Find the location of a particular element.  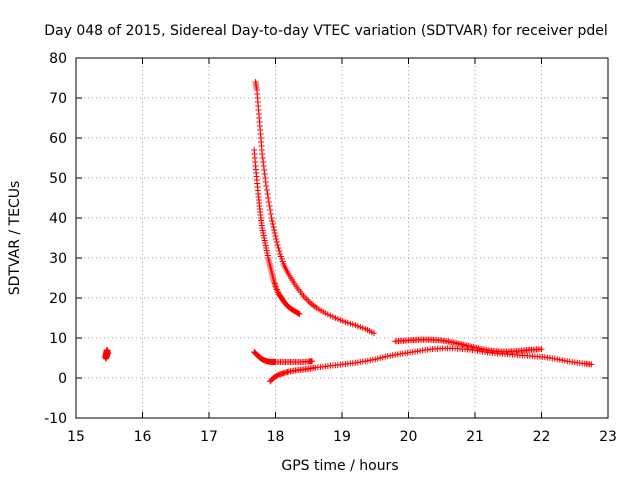

series-early-blip is located at coordinates (106, 354).